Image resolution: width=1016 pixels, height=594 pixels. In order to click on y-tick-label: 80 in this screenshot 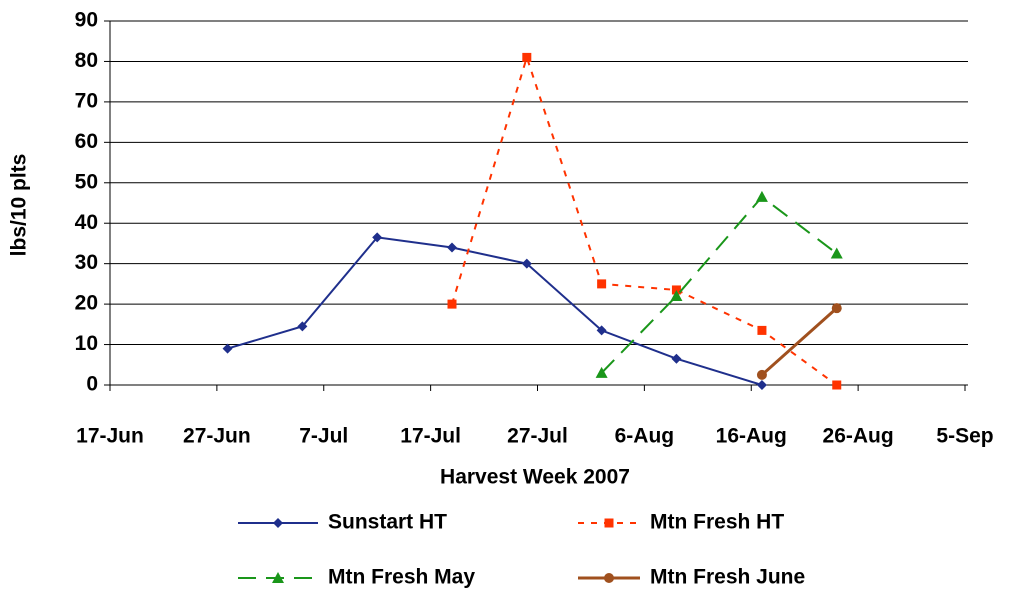, I will do `click(86, 60)`.